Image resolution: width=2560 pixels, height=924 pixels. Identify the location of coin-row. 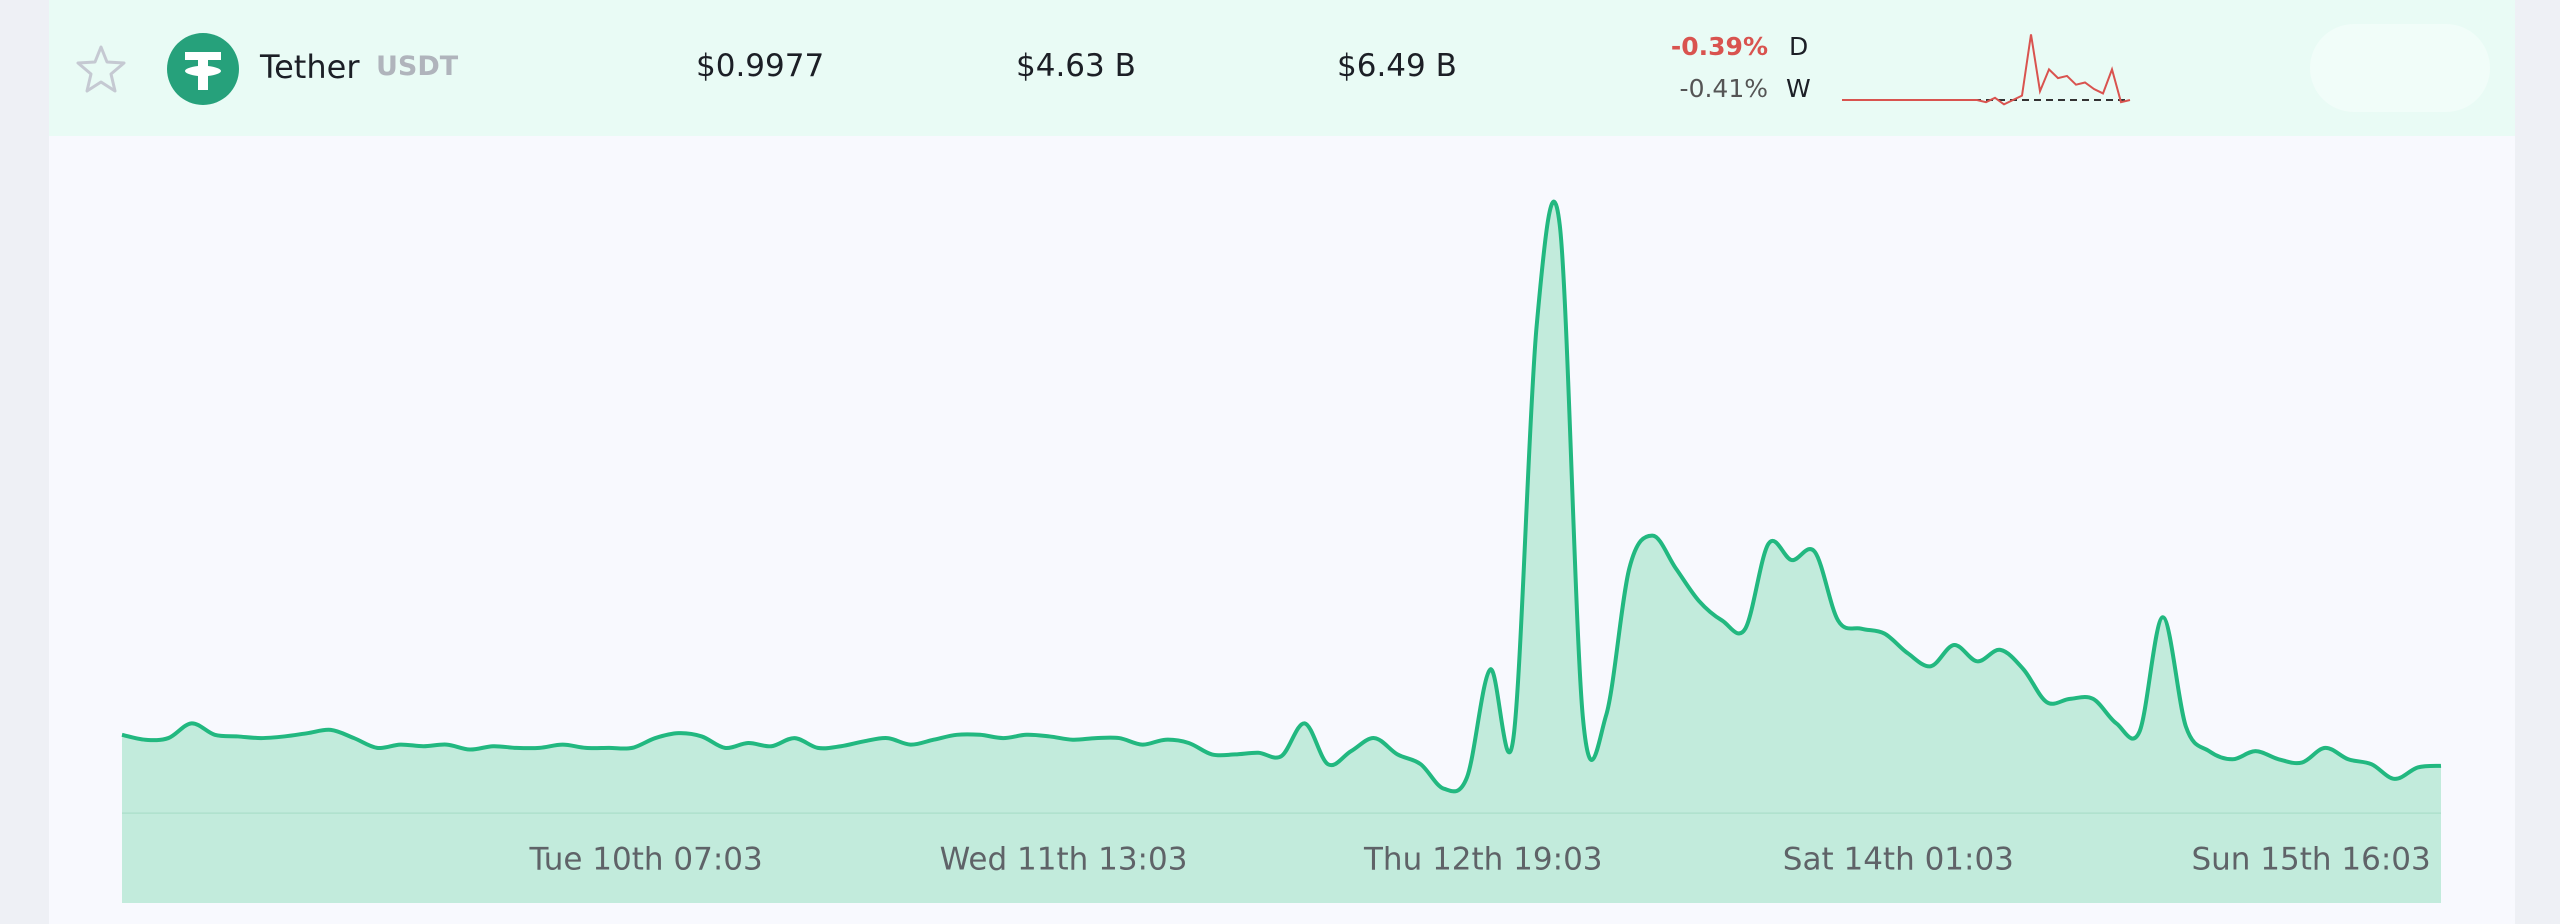
(1282, 68).